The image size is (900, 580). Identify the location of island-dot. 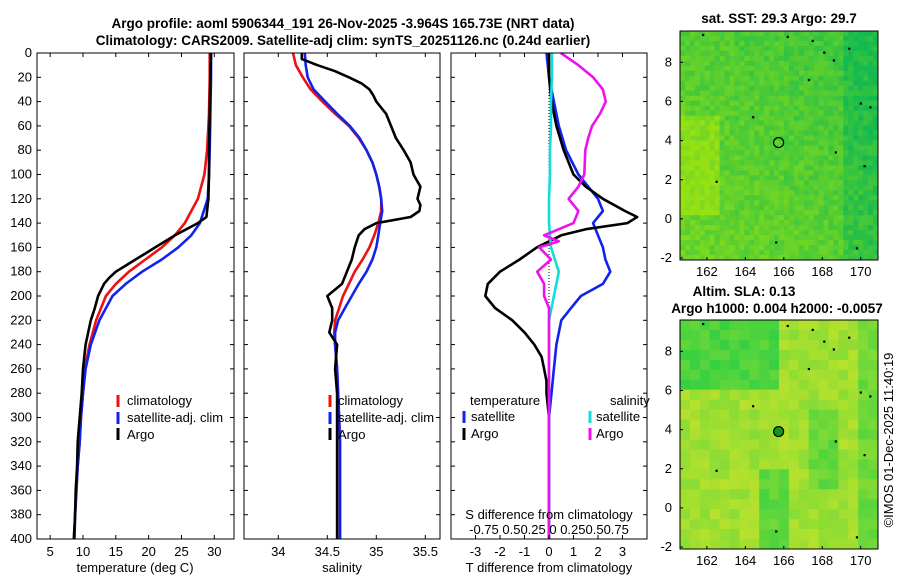
(864, 455).